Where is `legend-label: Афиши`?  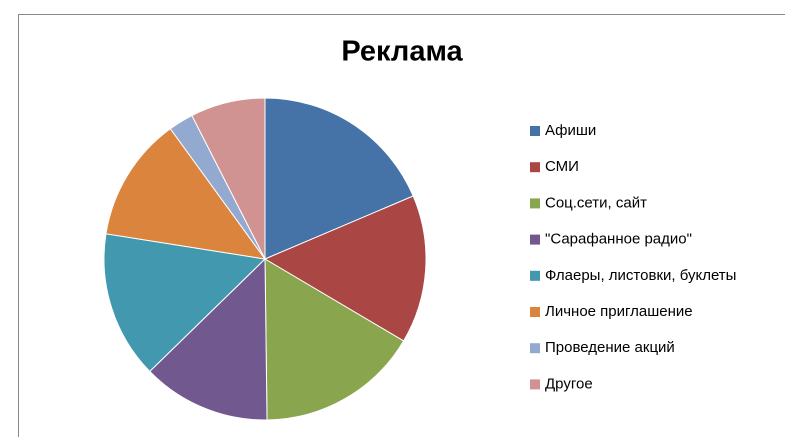 legend-label: Афиши is located at coordinates (570, 130).